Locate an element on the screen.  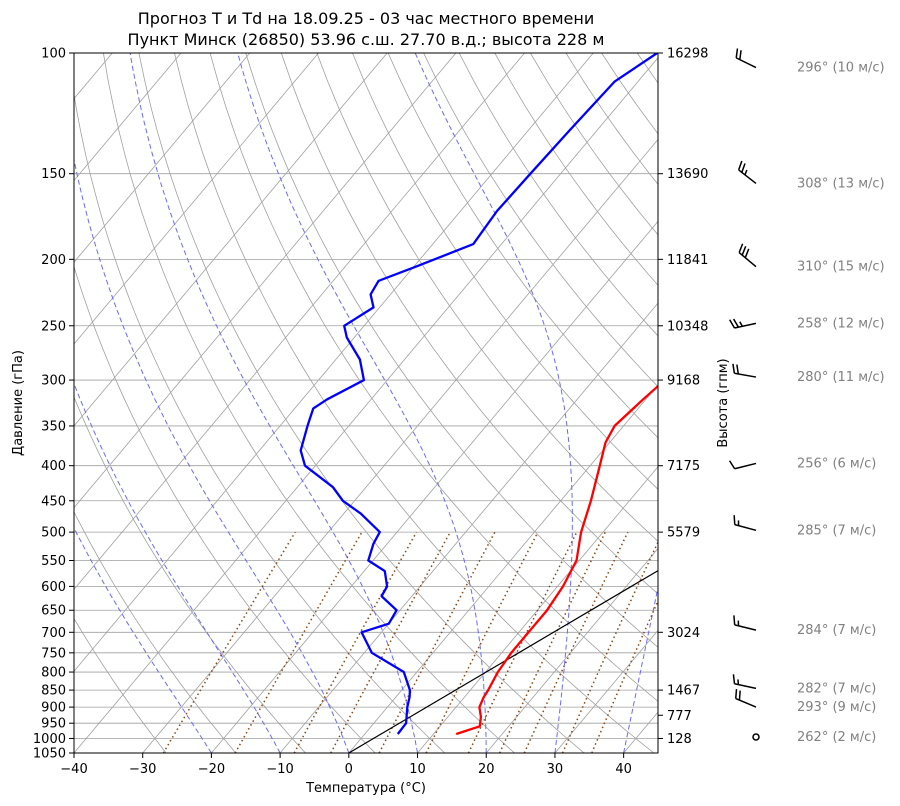
x-tick-label: −20 is located at coordinates (211, 769).